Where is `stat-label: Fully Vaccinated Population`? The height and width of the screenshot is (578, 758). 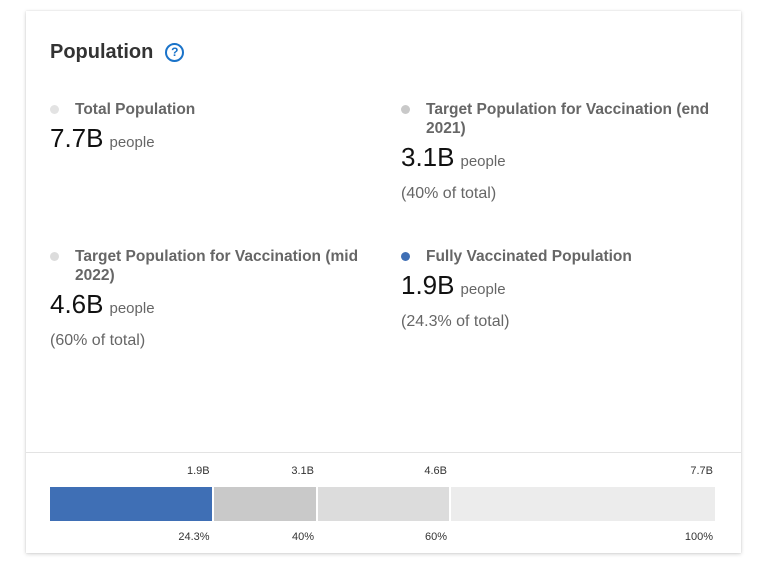 stat-label: Fully Vaccinated Population is located at coordinates (561, 256).